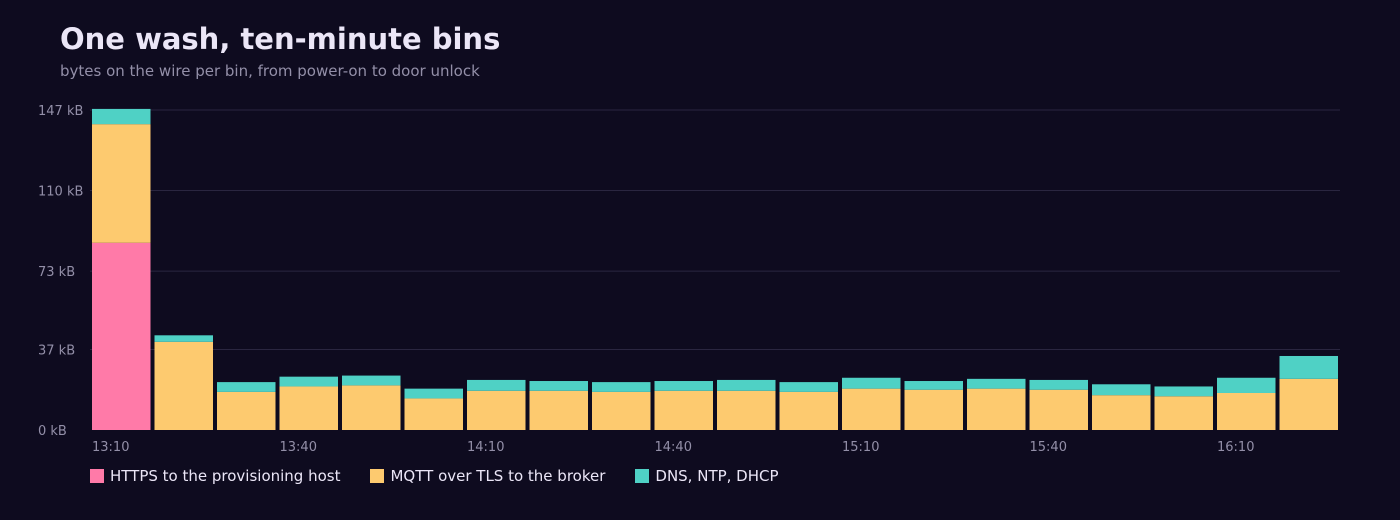 Image resolution: width=1400 pixels, height=520 pixels. Describe the element at coordinates (60, 111) in the screenshot. I see `y-tick-label: 147 kB` at that location.